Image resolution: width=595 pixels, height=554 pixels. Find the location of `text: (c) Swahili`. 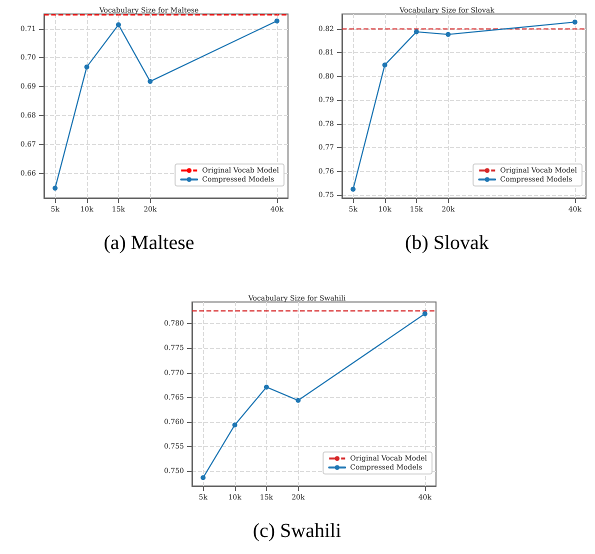

text: (c) Swahili is located at coordinates (297, 531).